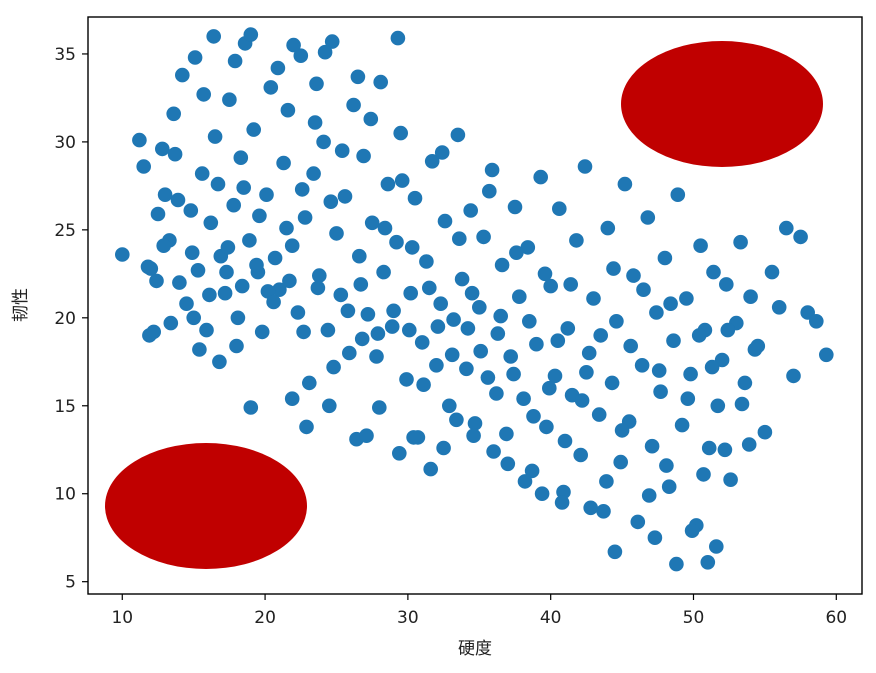 This screenshot has width=876, height=673. I want to click on x-axis-label: 硬度, so click(475, 649).